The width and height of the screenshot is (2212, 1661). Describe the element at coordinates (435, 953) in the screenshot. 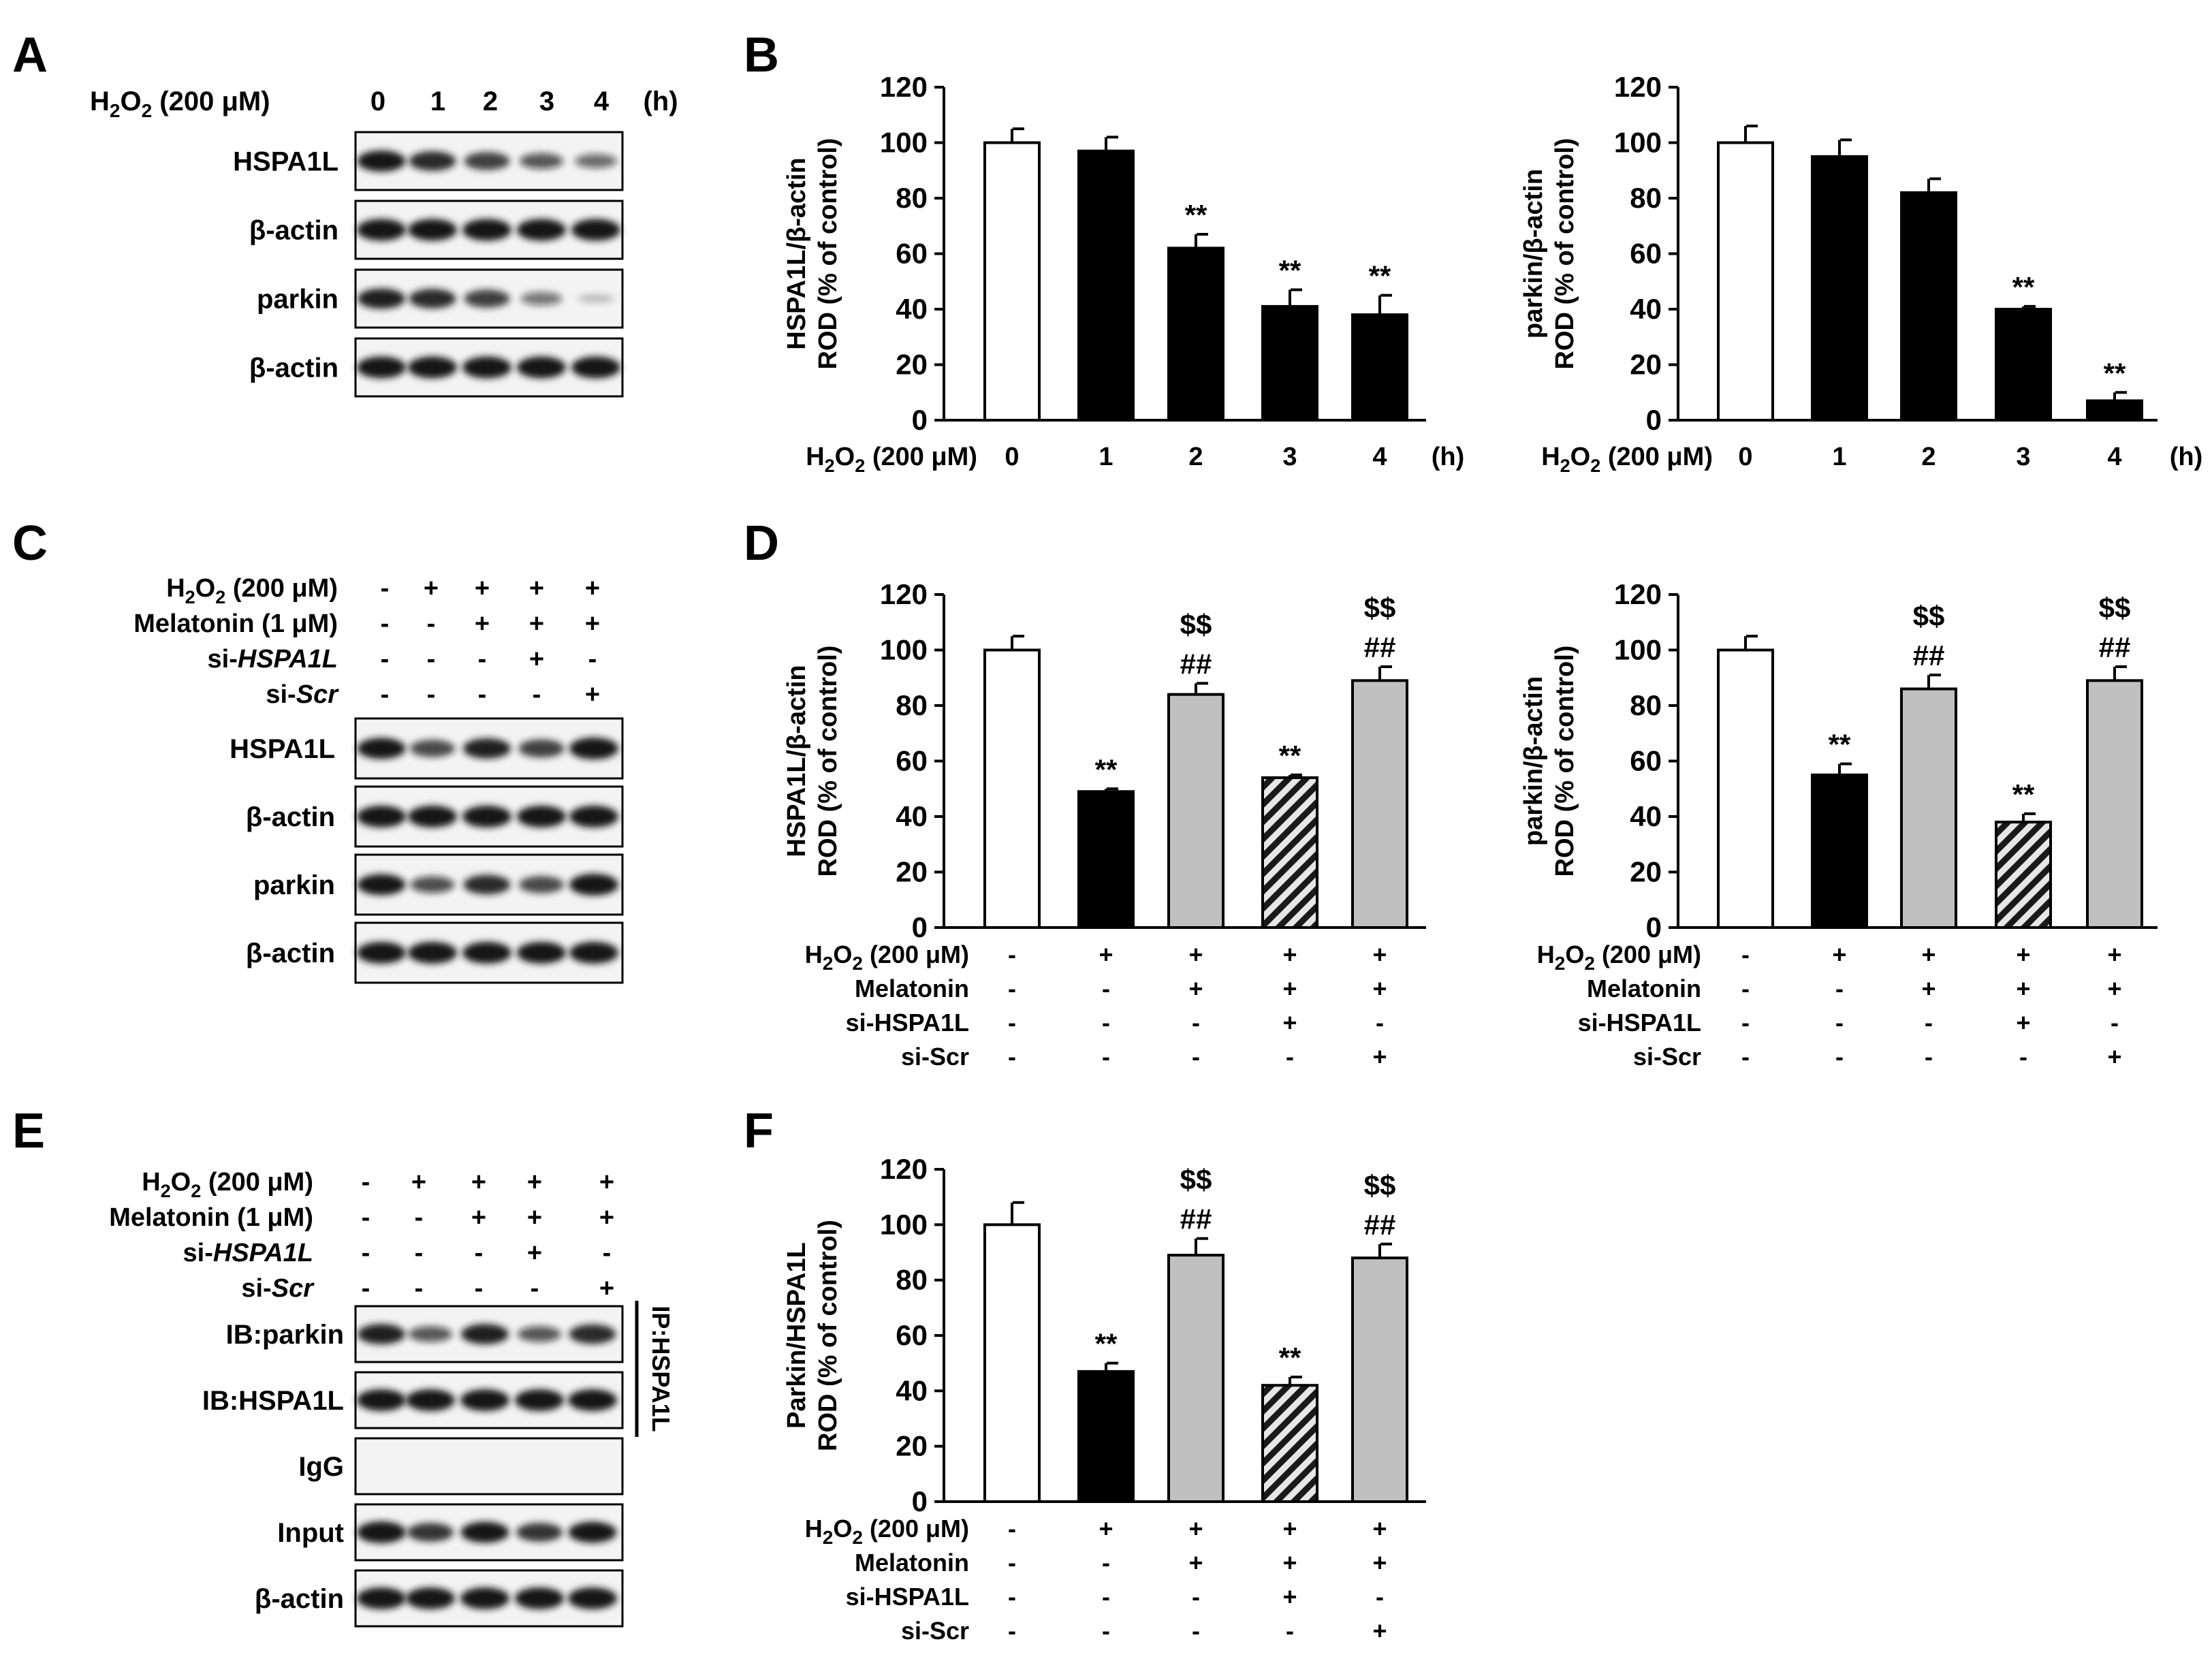

I see `blot-row-3: β-actin` at that location.